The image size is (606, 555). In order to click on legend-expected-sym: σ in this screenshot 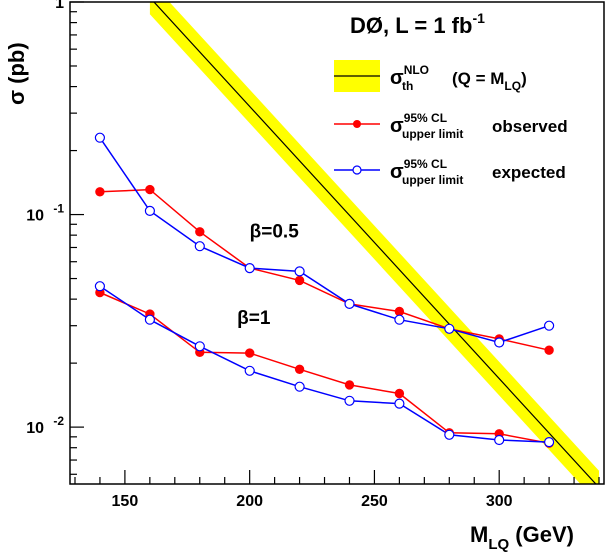, I will do `click(397, 172)`.